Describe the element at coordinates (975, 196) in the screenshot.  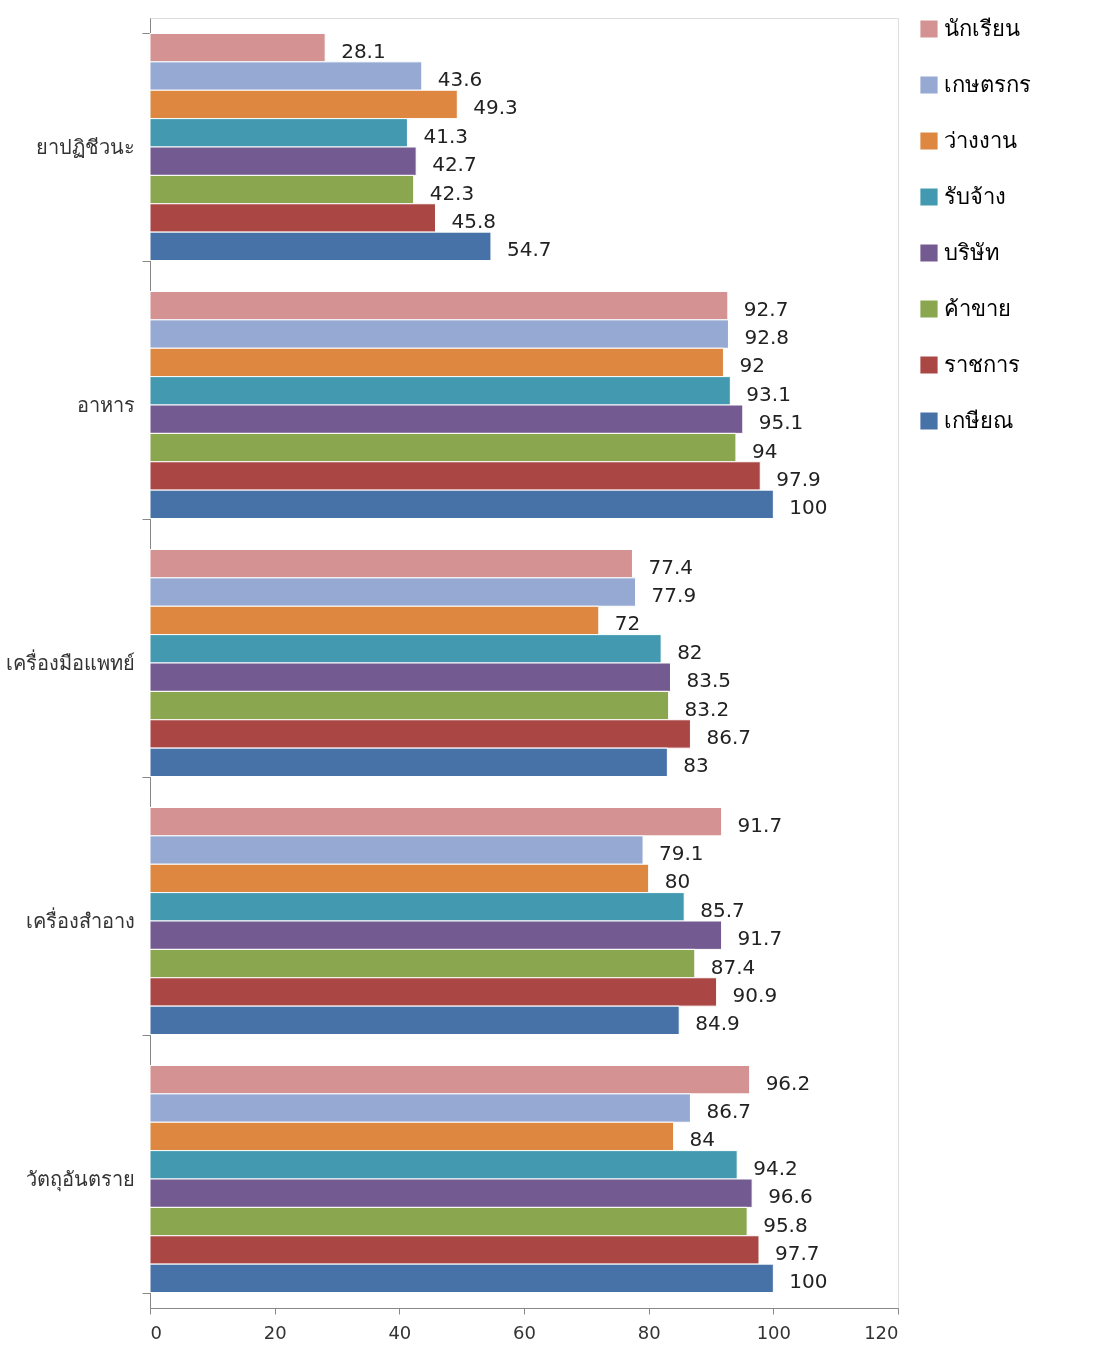
I see `legend-label: รับจ้าง` at that location.